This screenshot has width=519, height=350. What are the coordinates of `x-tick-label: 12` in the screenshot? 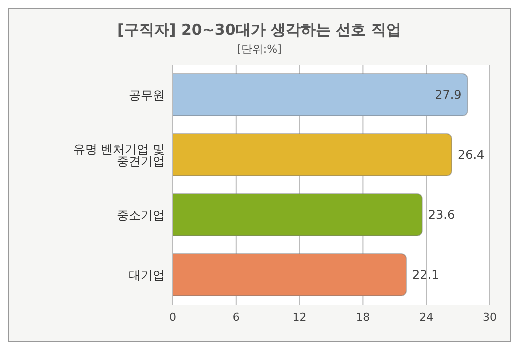 It's located at (299, 317).